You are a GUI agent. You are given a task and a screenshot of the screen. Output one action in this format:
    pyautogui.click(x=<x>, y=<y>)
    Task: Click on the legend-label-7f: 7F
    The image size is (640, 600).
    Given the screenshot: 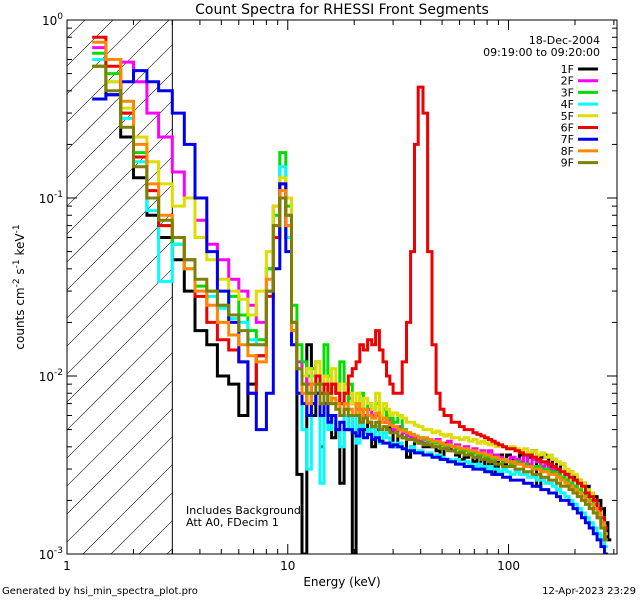 What is the action you would take?
    pyautogui.click(x=567, y=139)
    